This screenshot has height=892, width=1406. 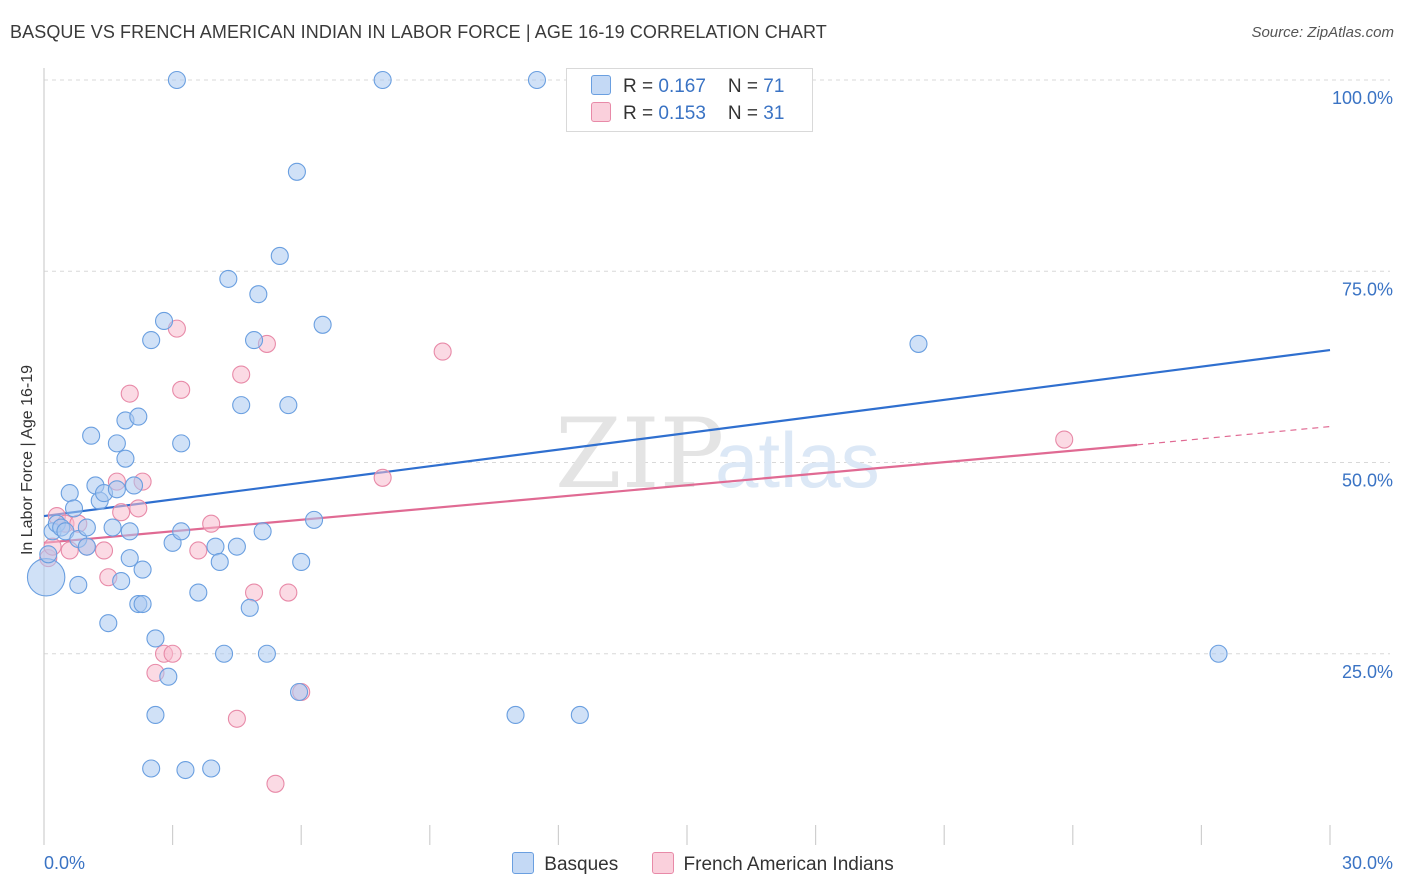 What do you see at coordinates (682, 113) in the screenshot?
I see `legend-r-value: 0.153` at bounding box center [682, 113].